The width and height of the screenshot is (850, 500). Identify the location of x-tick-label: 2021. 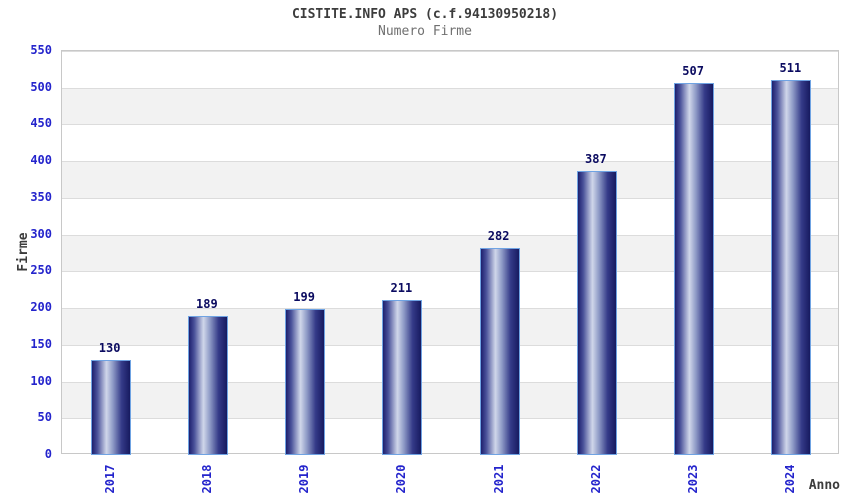
(498, 479).